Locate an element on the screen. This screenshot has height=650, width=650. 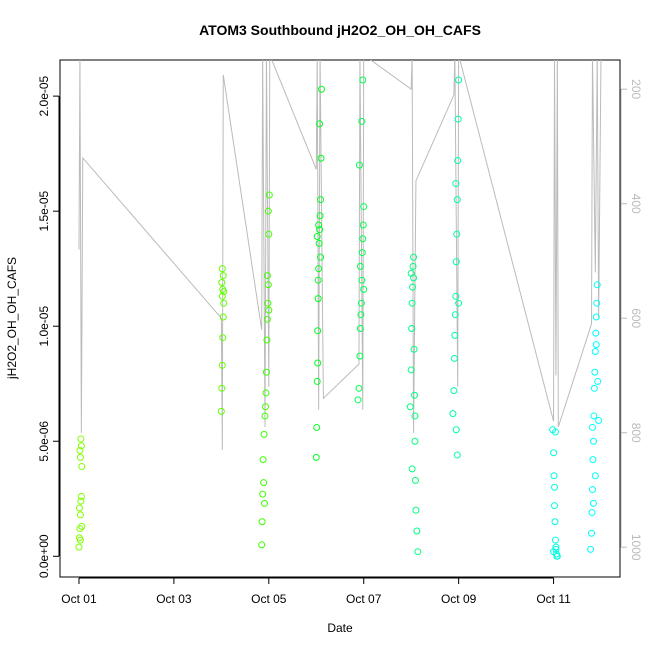
y2-tick-label: 800 is located at coordinates (636, 433).